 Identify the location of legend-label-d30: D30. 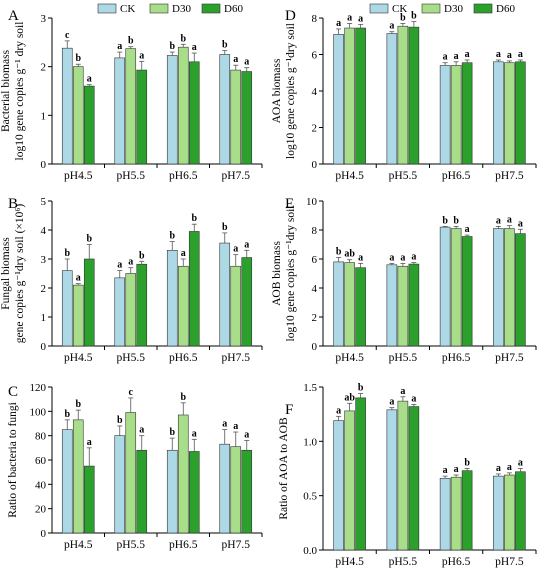
(453, 9).